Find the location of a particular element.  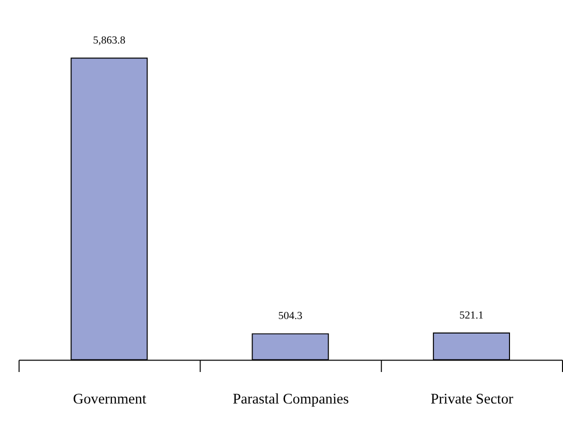

x-tick-label: Government is located at coordinates (109, 399).